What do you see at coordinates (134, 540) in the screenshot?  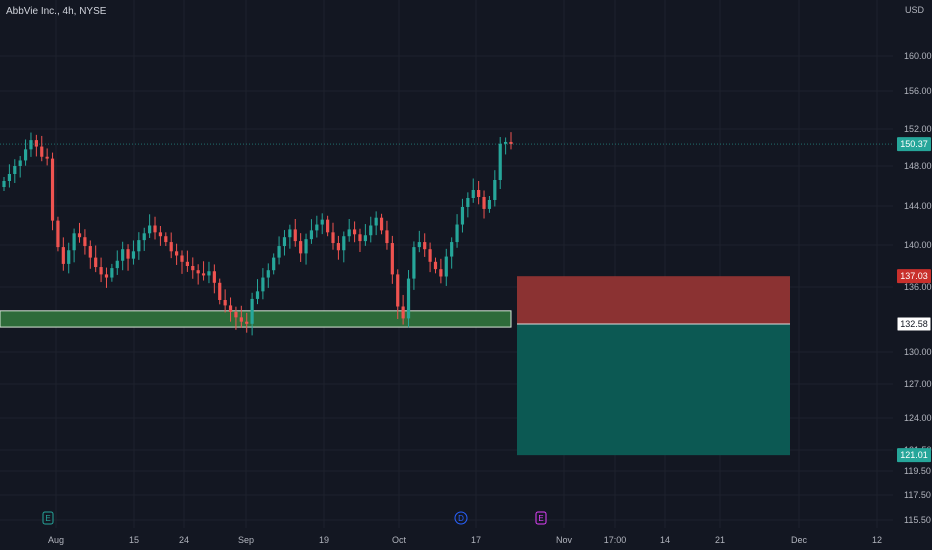 I see `time-axis-label: 15` at bounding box center [134, 540].